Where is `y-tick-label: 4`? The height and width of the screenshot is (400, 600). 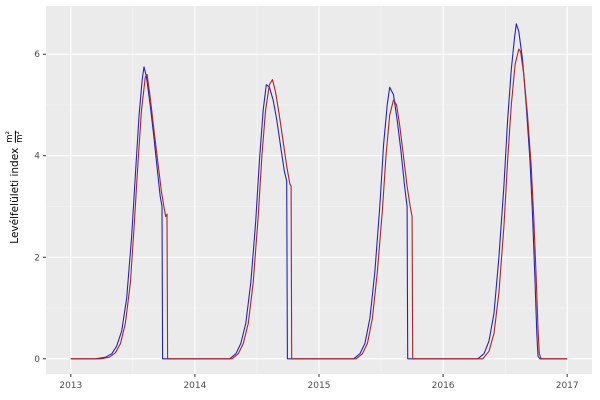
y-tick-label: 4 is located at coordinates (37, 157).